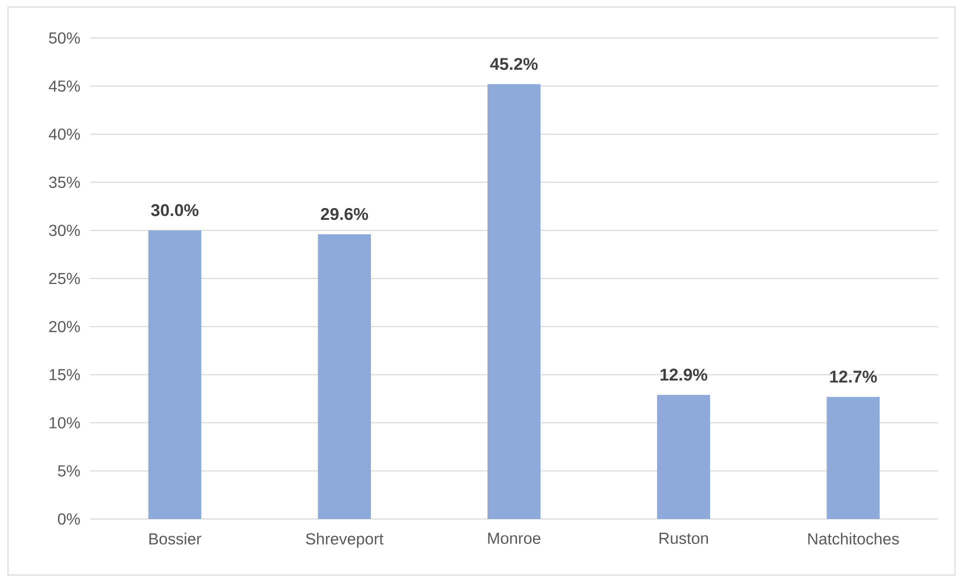 The height and width of the screenshot is (576, 956). Describe the element at coordinates (853, 376) in the screenshot. I see `data-label: 12.7%` at that location.